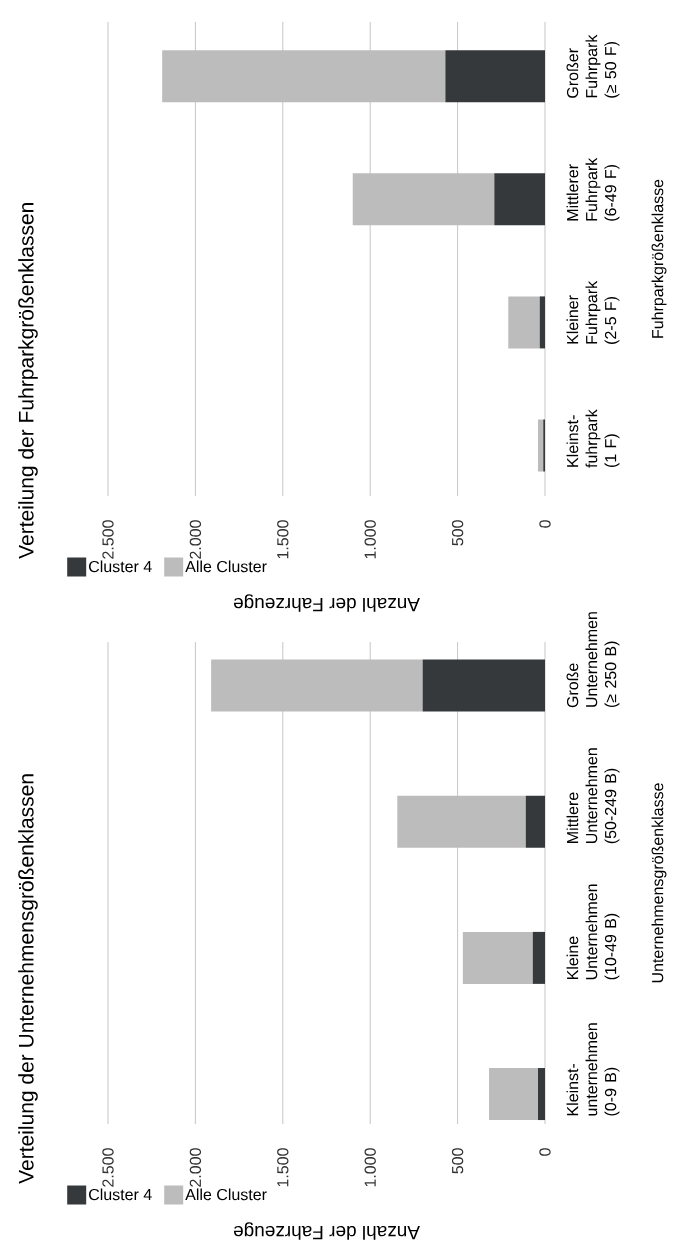  Describe the element at coordinates (659, 258) in the screenshot. I see `y-axis-title: Fuhrparkgrößenklasse` at that location.